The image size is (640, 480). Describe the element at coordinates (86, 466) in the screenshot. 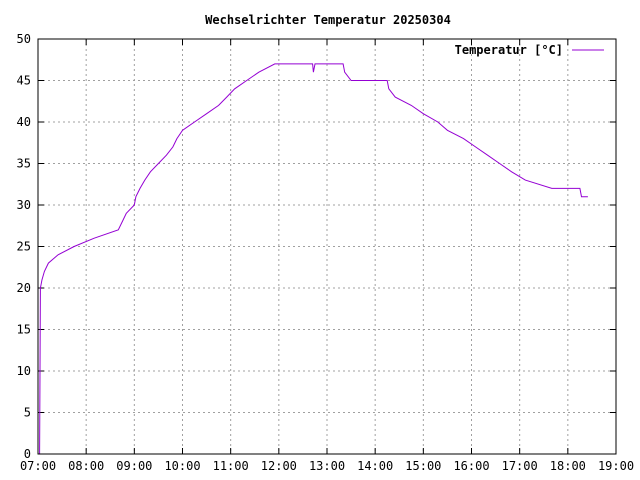

I see `x-tick-label: 08:00` at that location.